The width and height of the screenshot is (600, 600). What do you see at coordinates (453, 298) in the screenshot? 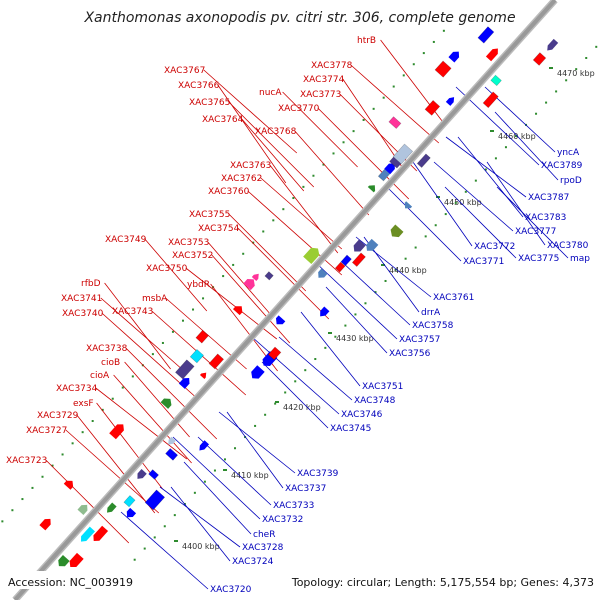
I see `gene-label: XAC3761` at bounding box center [453, 298].